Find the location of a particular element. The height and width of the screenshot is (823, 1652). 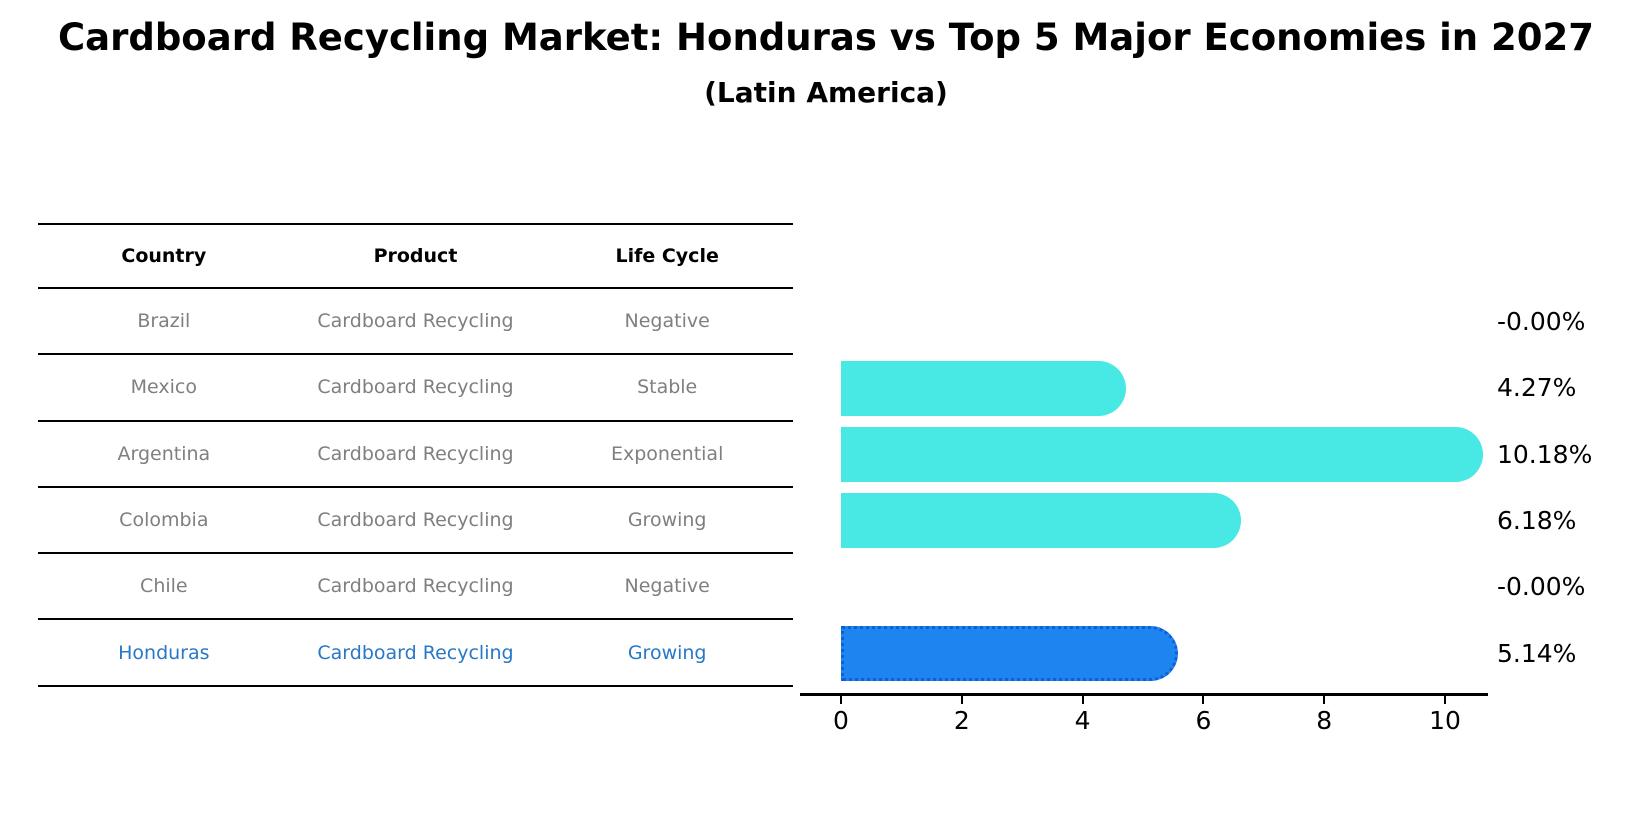

bar-colombia is located at coordinates (1041, 521).